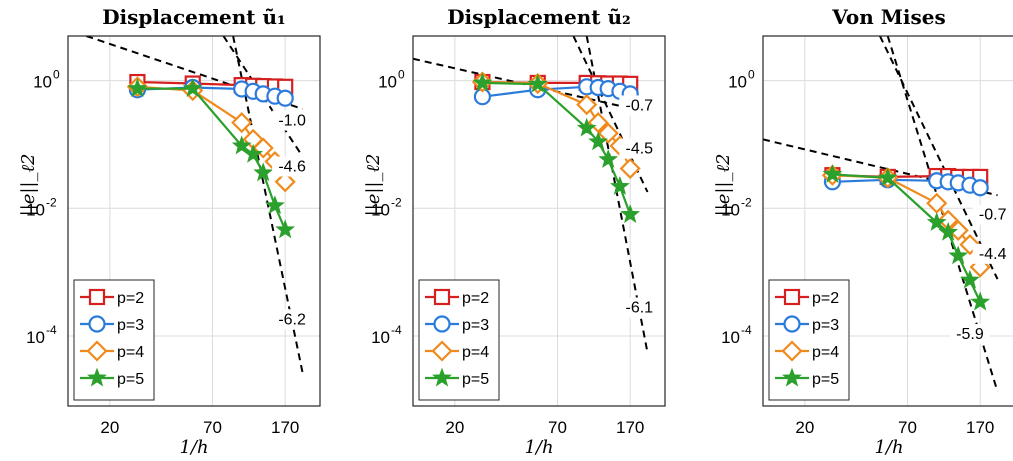  What do you see at coordinates (888, 17) in the screenshot?
I see `chart-title: Von Mises` at bounding box center [888, 17].